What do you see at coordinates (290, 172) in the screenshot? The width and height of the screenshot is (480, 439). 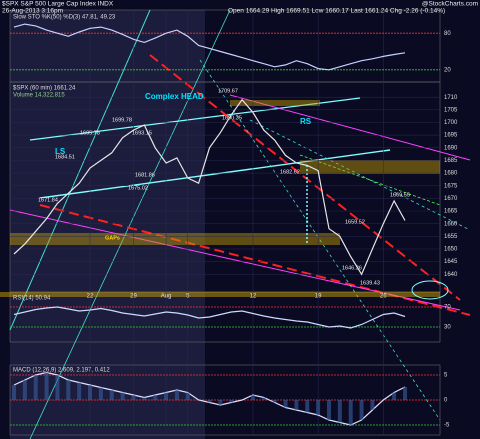 I see `point-label: 1682.62` at bounding box center [290, 172].